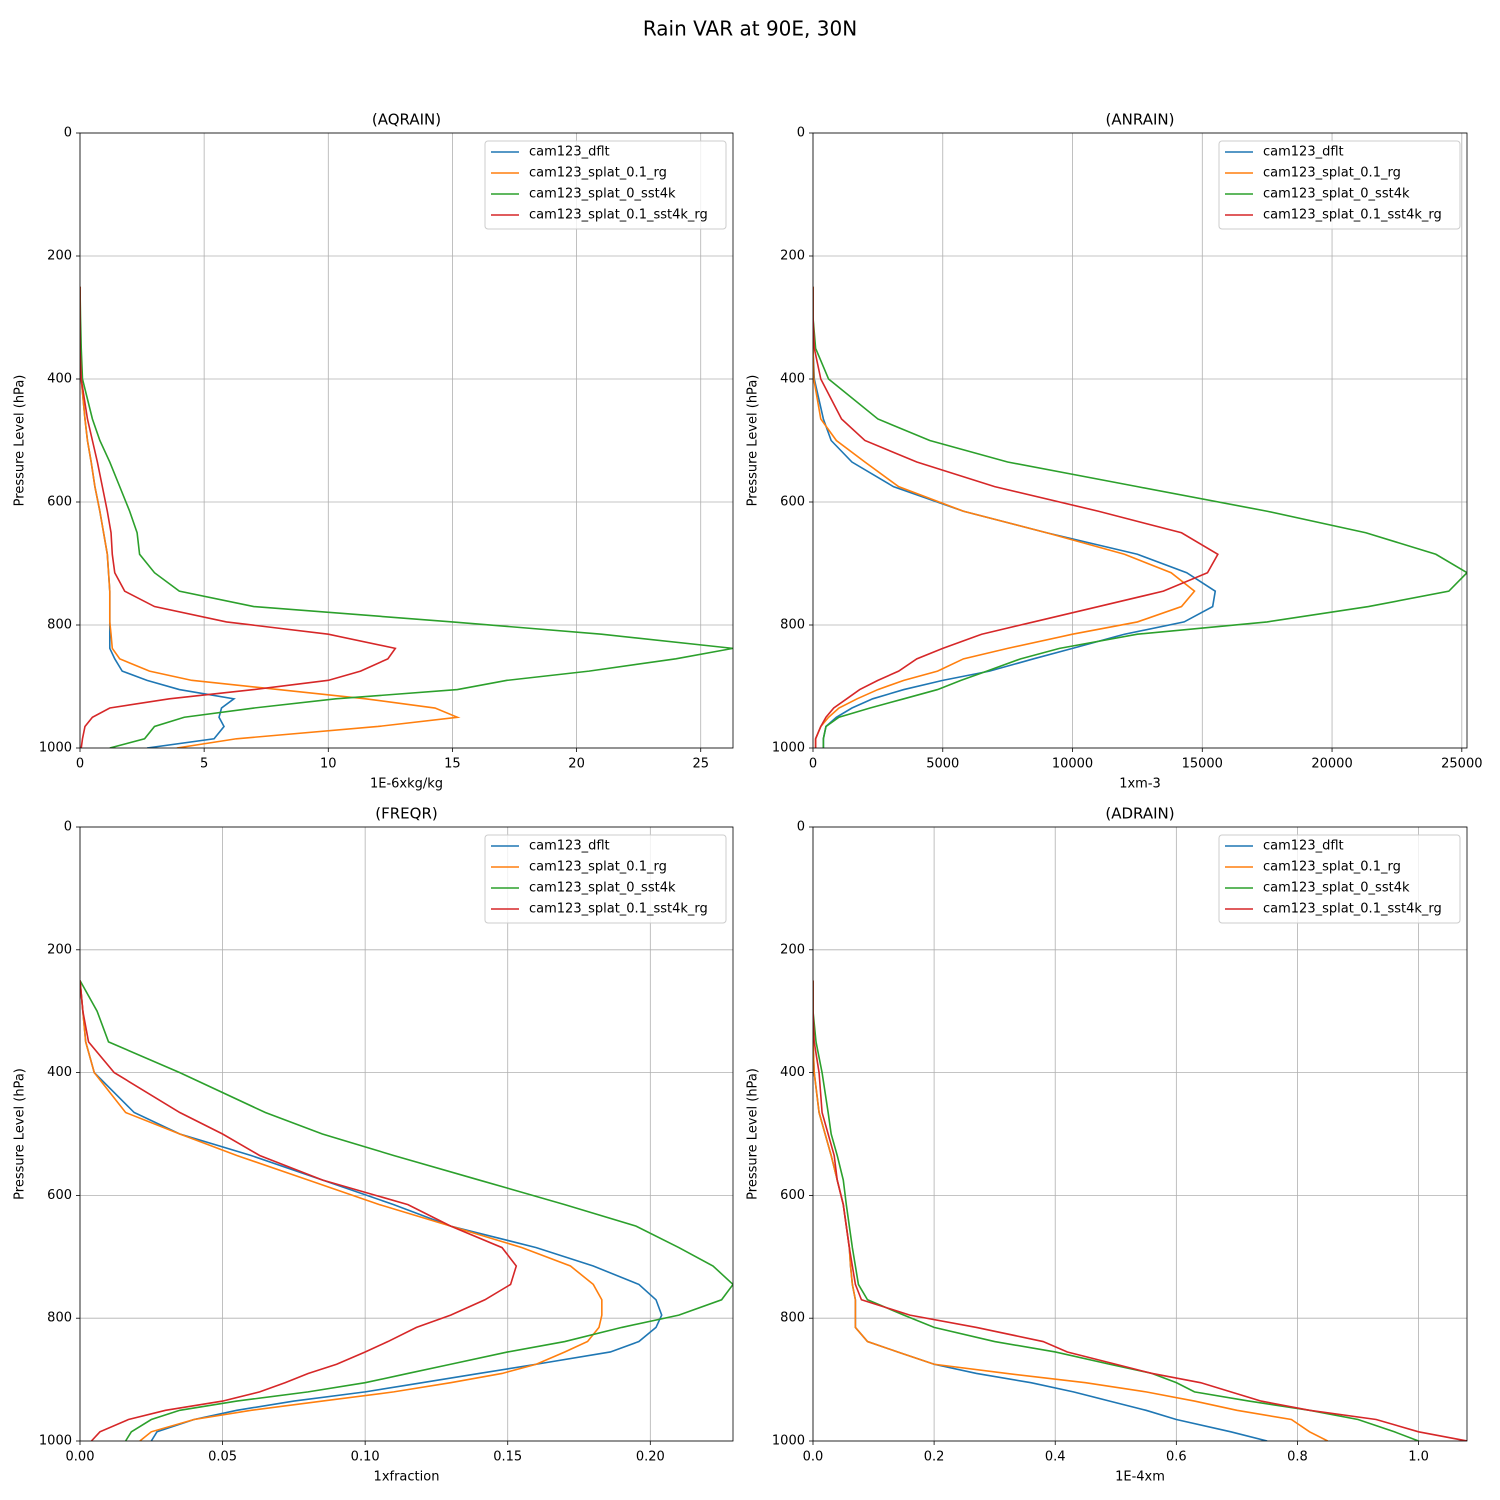  Describe the element at coordinates (204, 764) in the screenshot. I see `x-tick-label: 5` at that location.